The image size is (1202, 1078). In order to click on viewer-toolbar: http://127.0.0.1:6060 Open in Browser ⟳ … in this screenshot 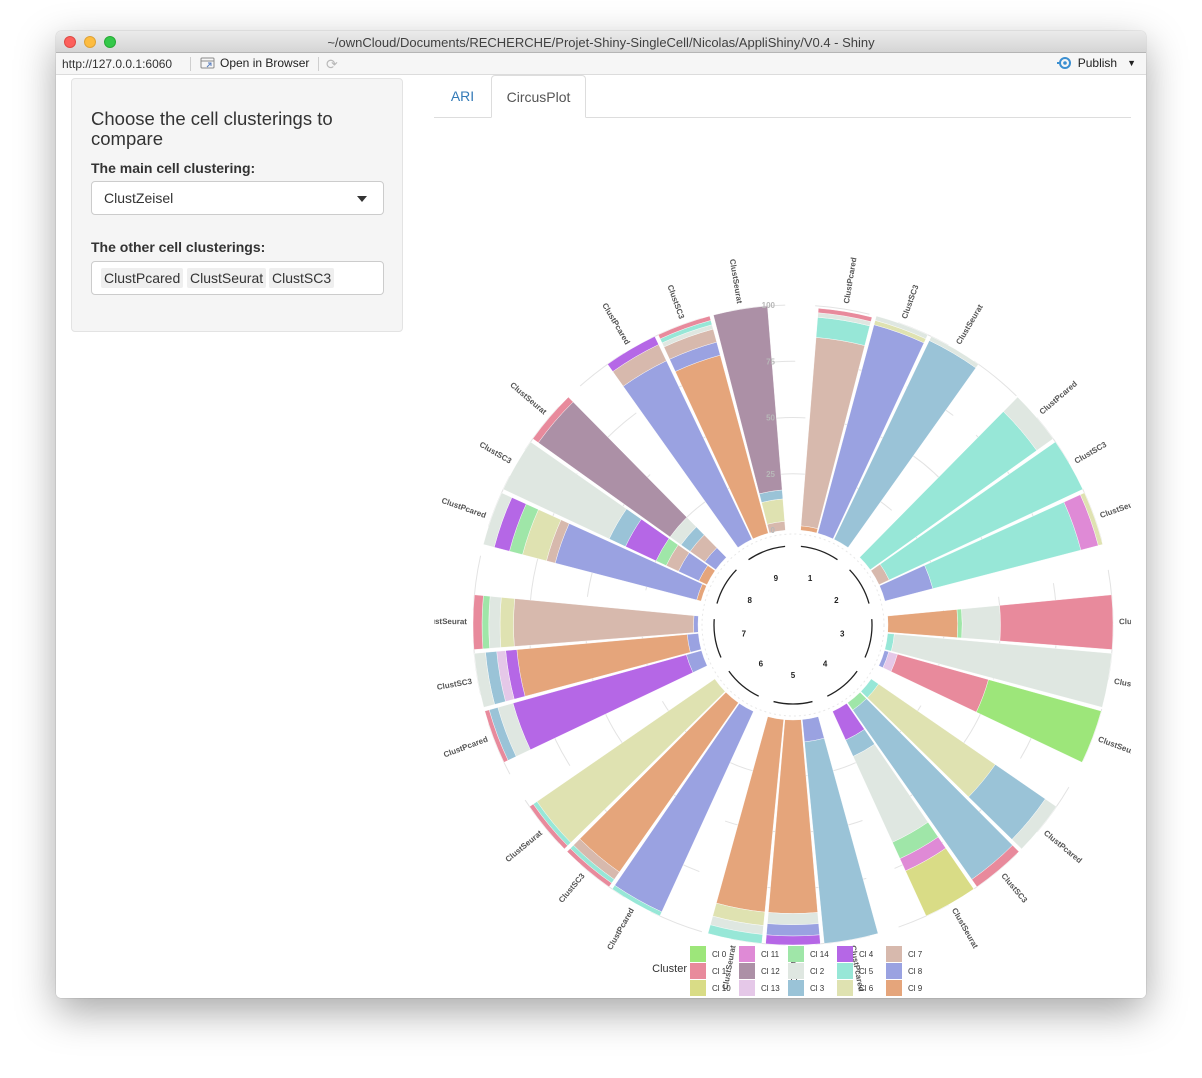, I will do `click(601, 64)`.